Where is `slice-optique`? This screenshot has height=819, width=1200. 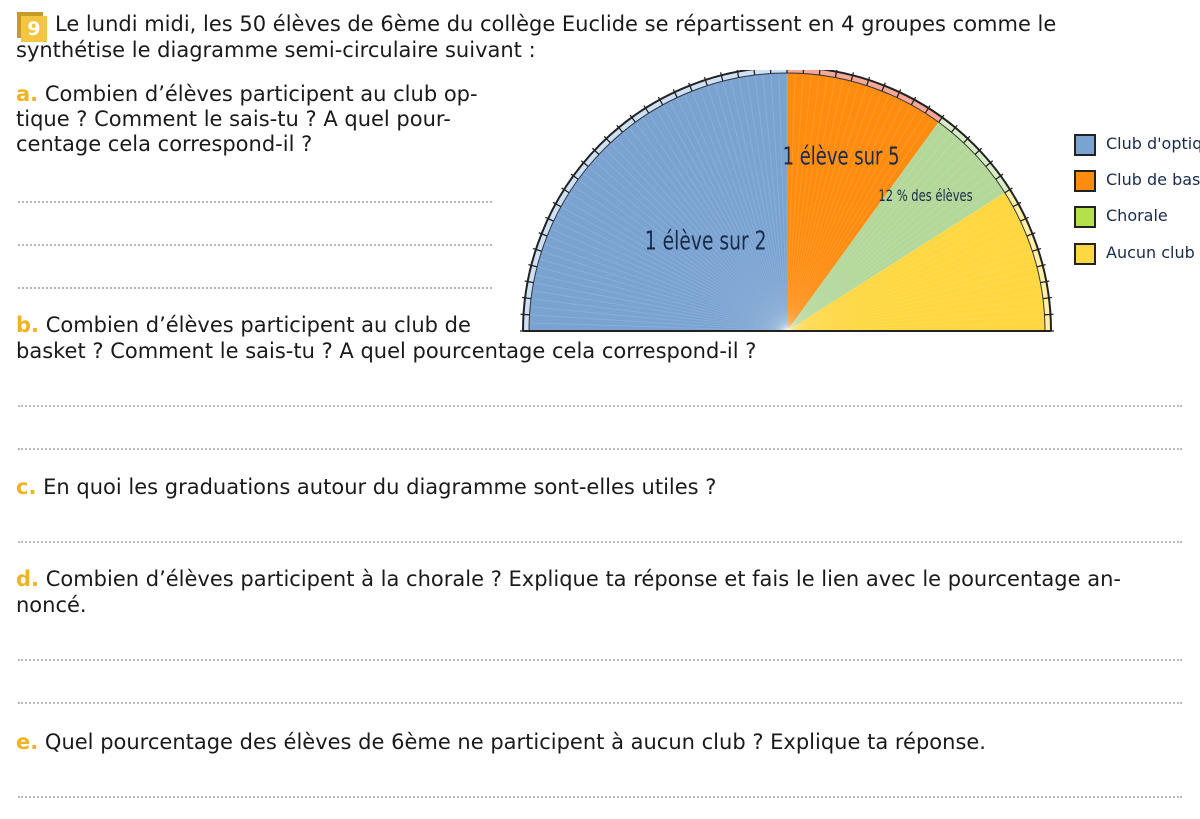 slice-optique is located at coordinates (658, 202).